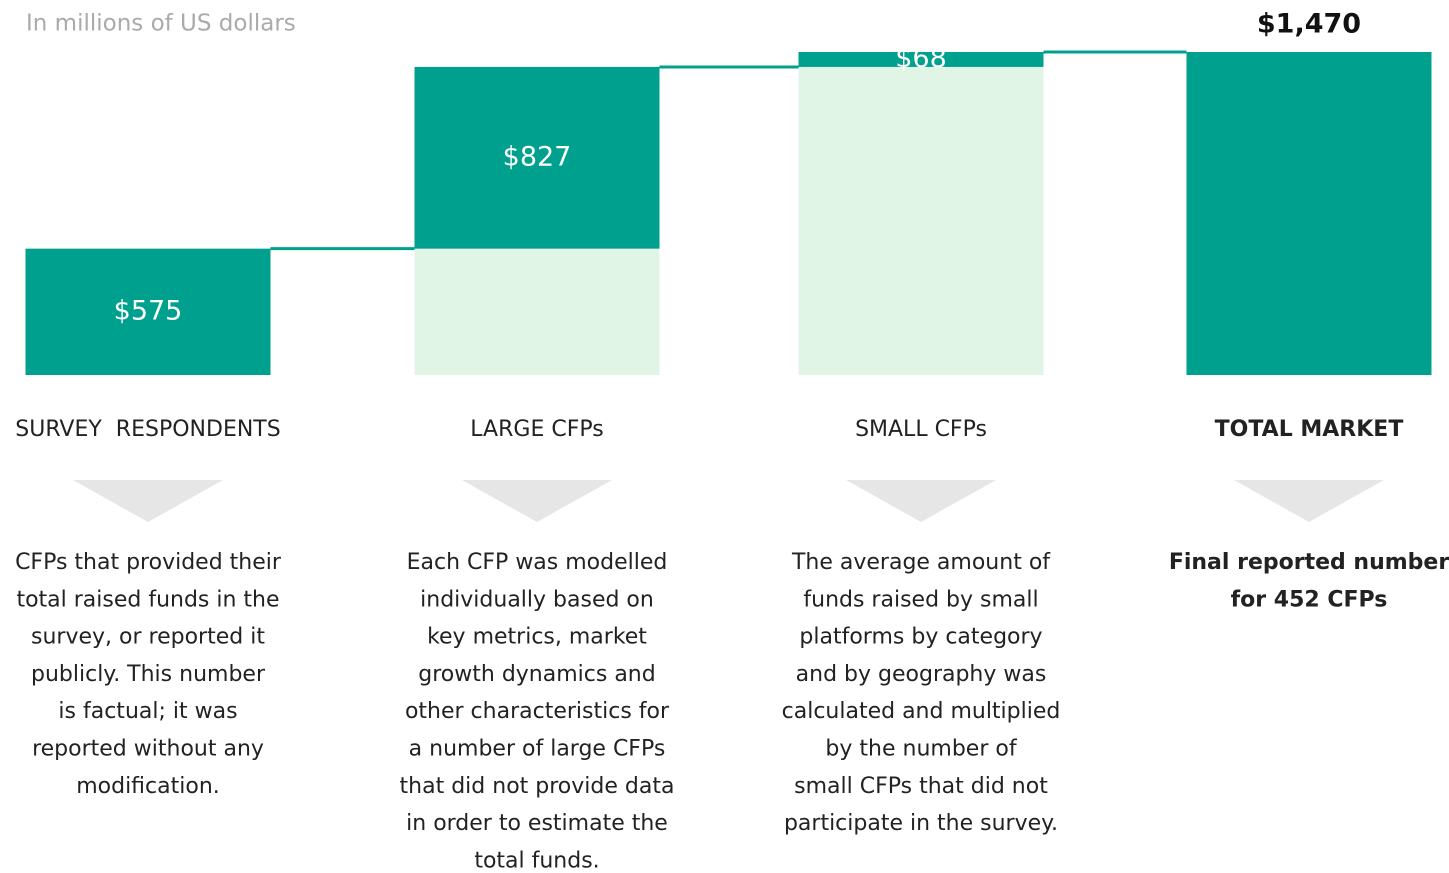 The width and height of the screenshot is (1449, 873). I want to click on value-label: $1,470, so click(1309, 24).